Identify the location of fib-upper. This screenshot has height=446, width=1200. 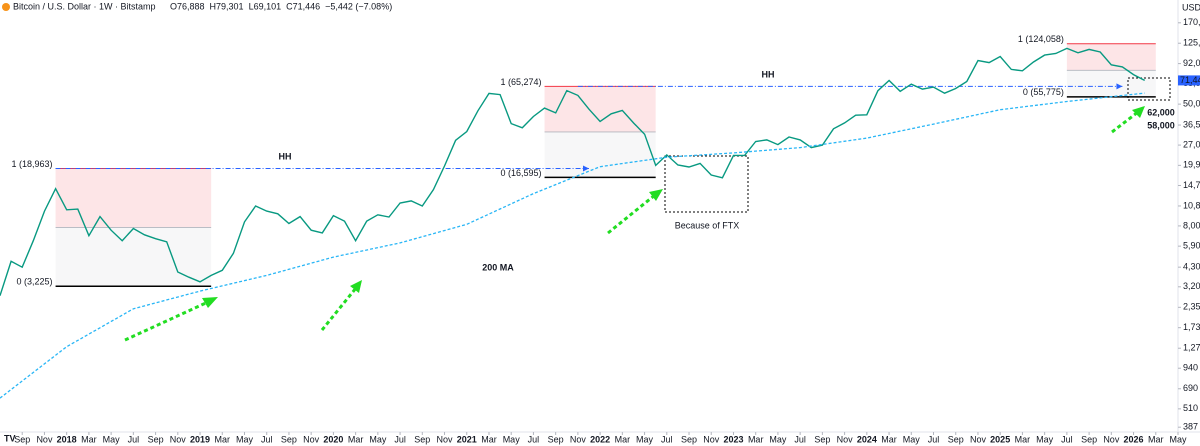
(133, 198).